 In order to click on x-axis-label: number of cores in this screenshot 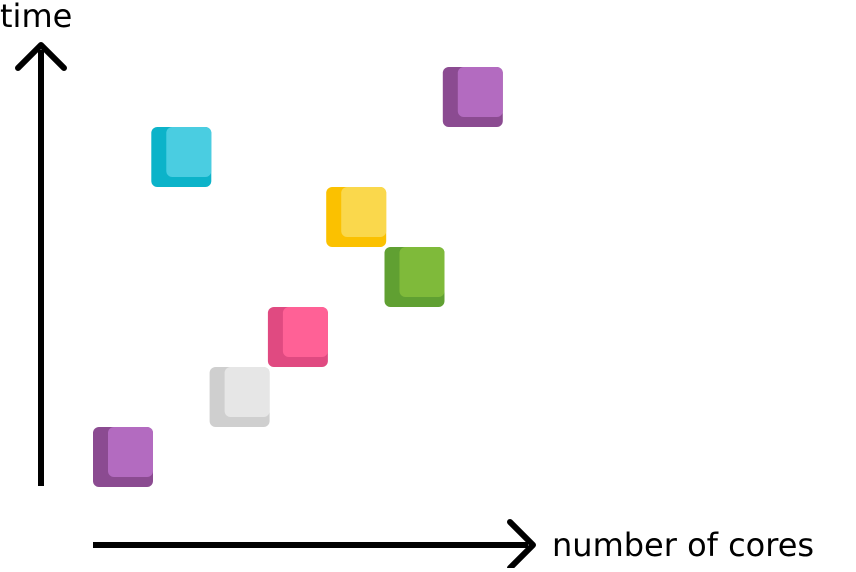, I will do `click(683, 545)`.